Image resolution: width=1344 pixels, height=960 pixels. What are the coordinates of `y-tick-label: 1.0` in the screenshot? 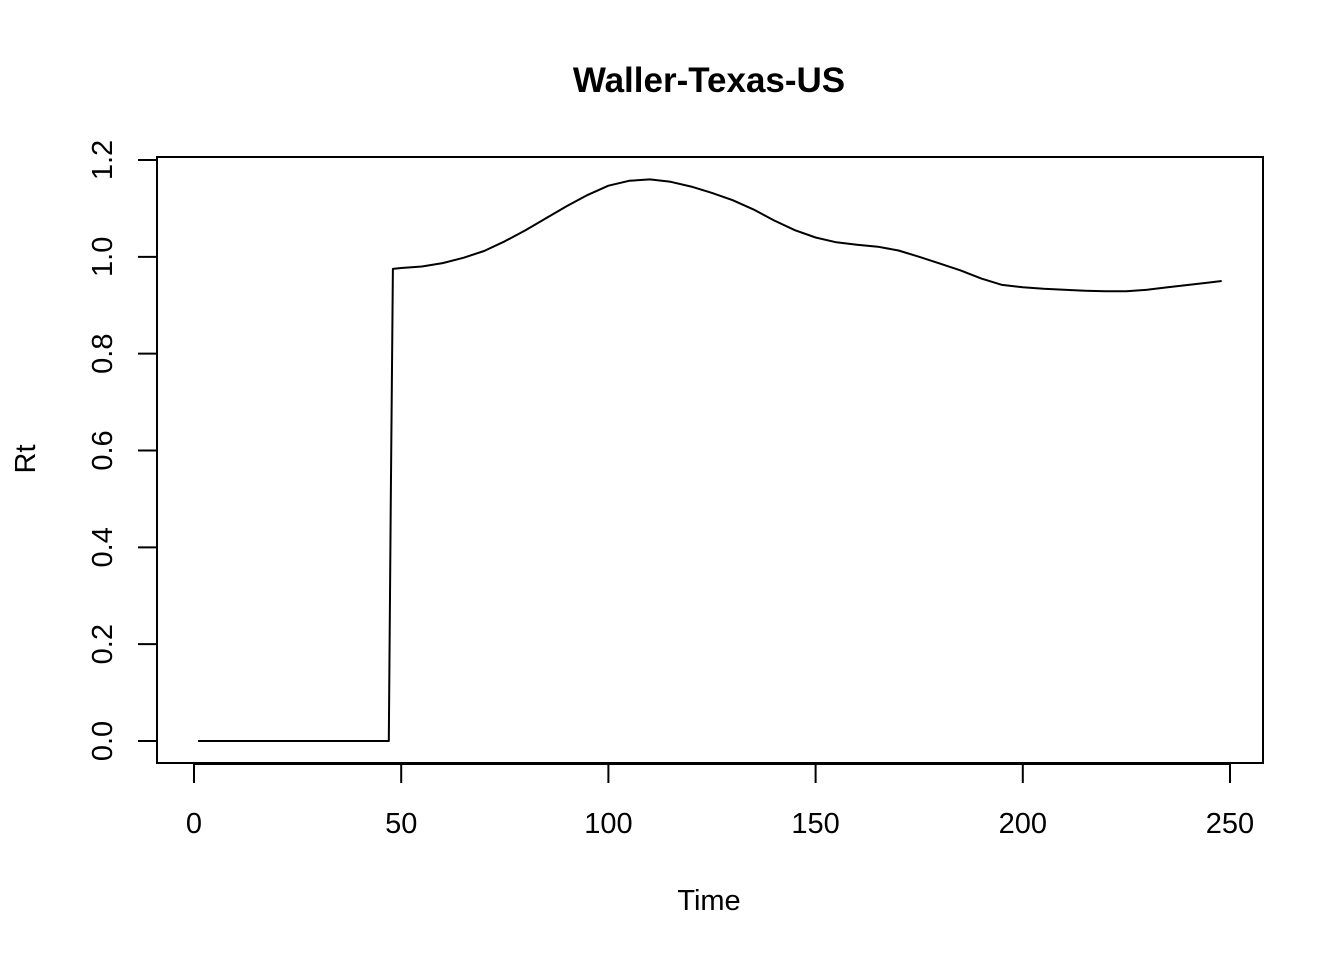 It's located at (103, 257).